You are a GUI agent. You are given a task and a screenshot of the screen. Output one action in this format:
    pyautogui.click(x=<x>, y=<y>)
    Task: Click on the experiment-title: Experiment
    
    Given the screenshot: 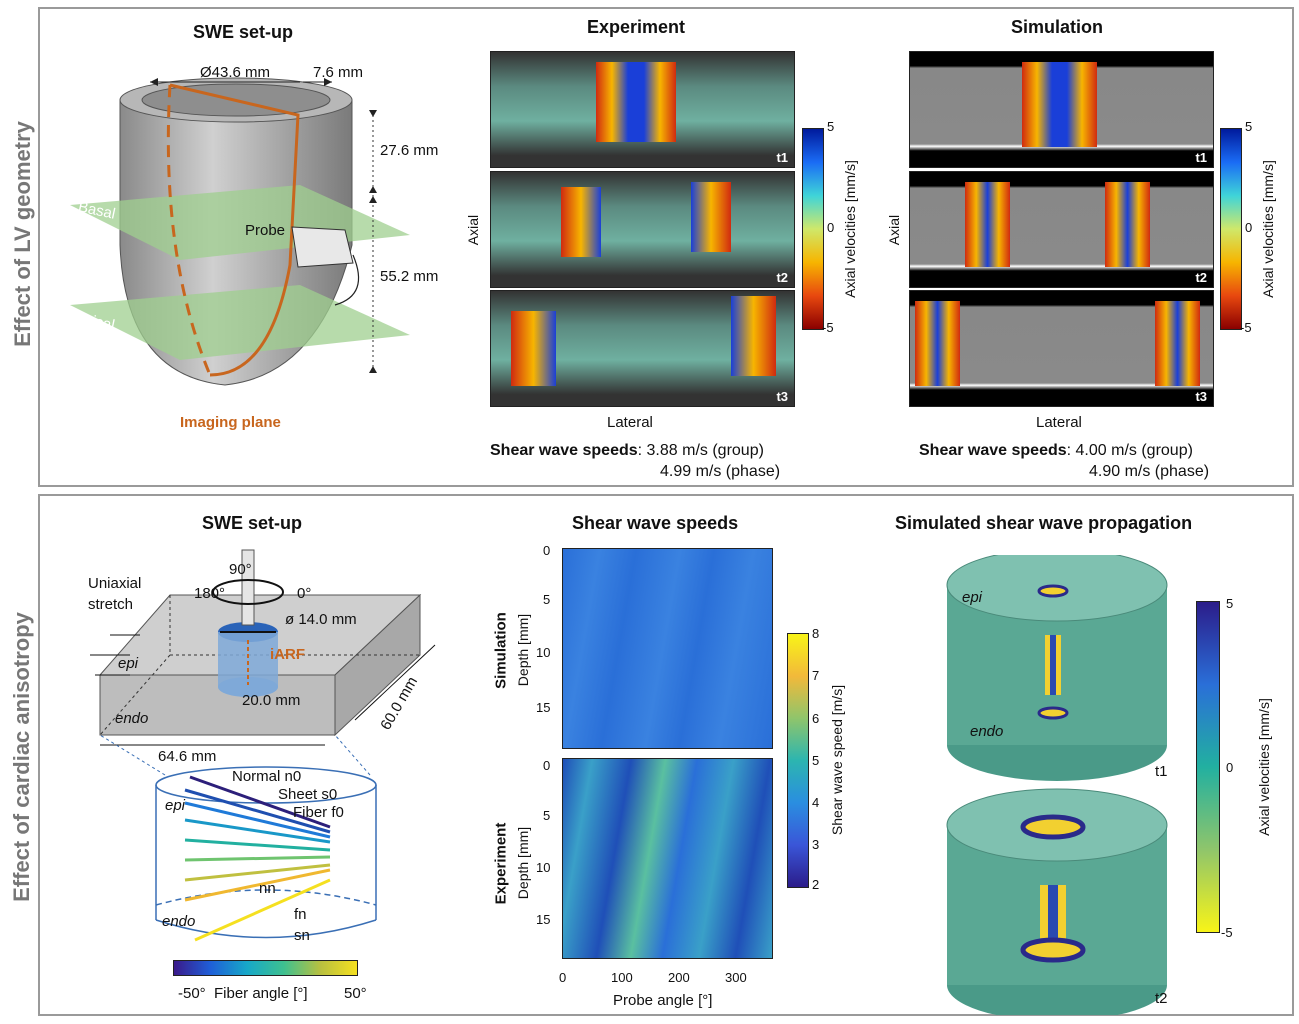 What is the action you would take?
    pyautogui.click(x=636, y=27)
    